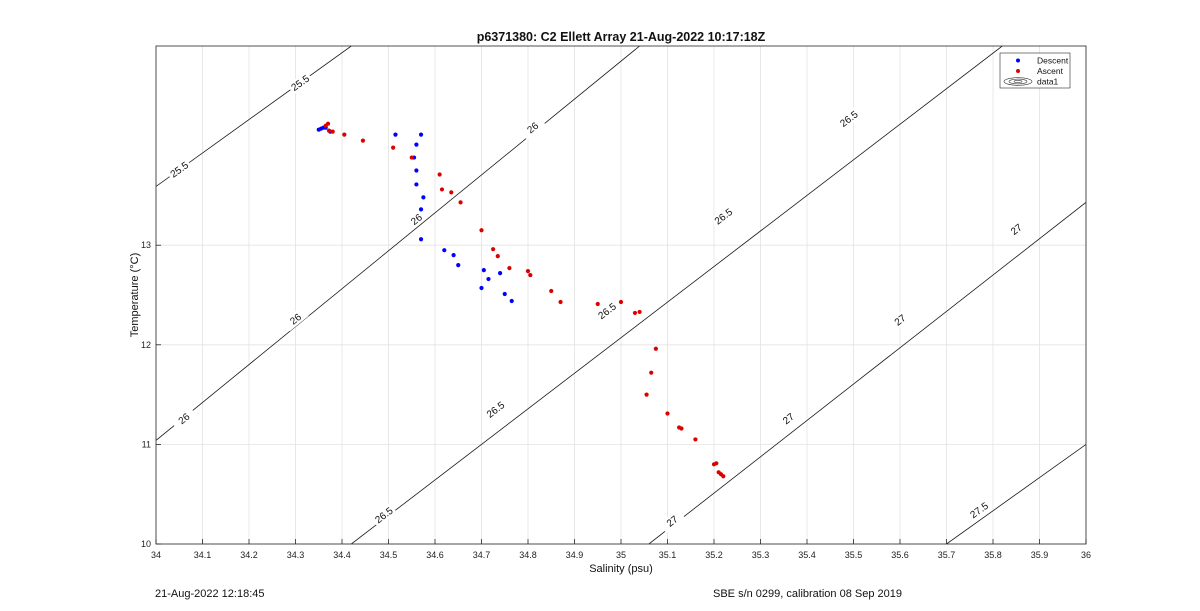 This screenshot has width=1200, height=611. I want to click on x-tick-label: 34.9, so click(575, 555).